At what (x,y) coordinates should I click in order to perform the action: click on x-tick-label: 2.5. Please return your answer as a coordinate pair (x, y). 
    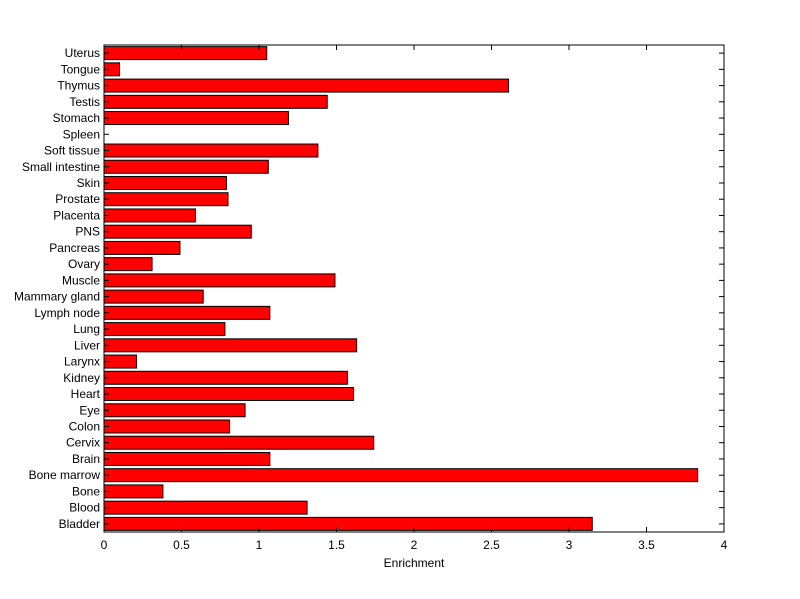
    Looking at the image, I should click on (491, 545).